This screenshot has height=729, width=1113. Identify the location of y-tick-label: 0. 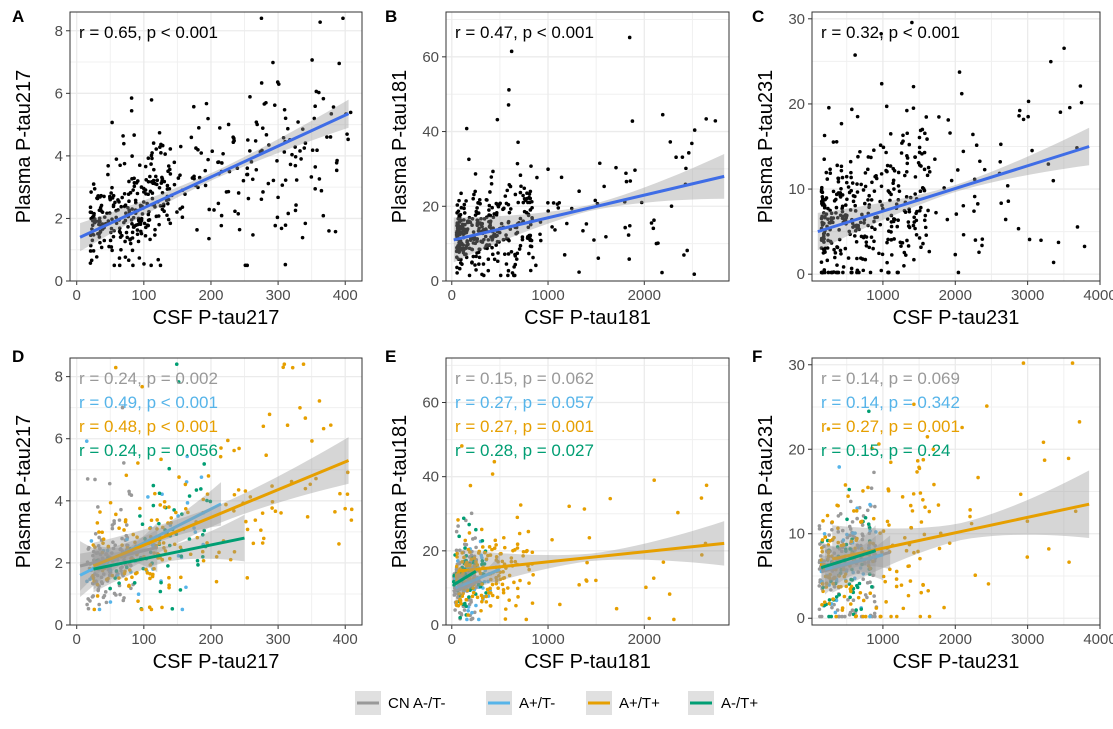
(59, 625).